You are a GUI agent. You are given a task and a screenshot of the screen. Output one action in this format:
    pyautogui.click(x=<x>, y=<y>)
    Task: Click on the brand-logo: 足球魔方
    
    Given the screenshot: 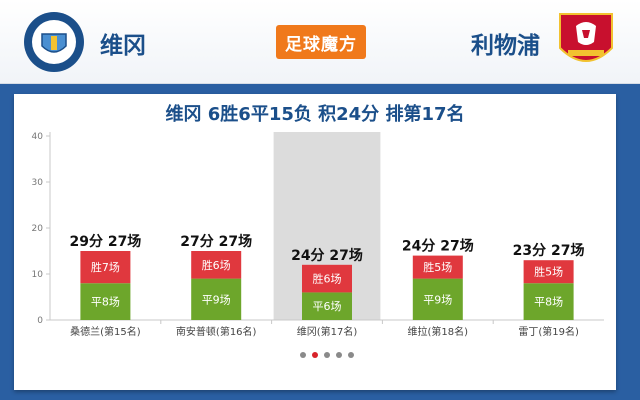 What is the action you would take?
    pyautogui.click(x=321, y=42)
    